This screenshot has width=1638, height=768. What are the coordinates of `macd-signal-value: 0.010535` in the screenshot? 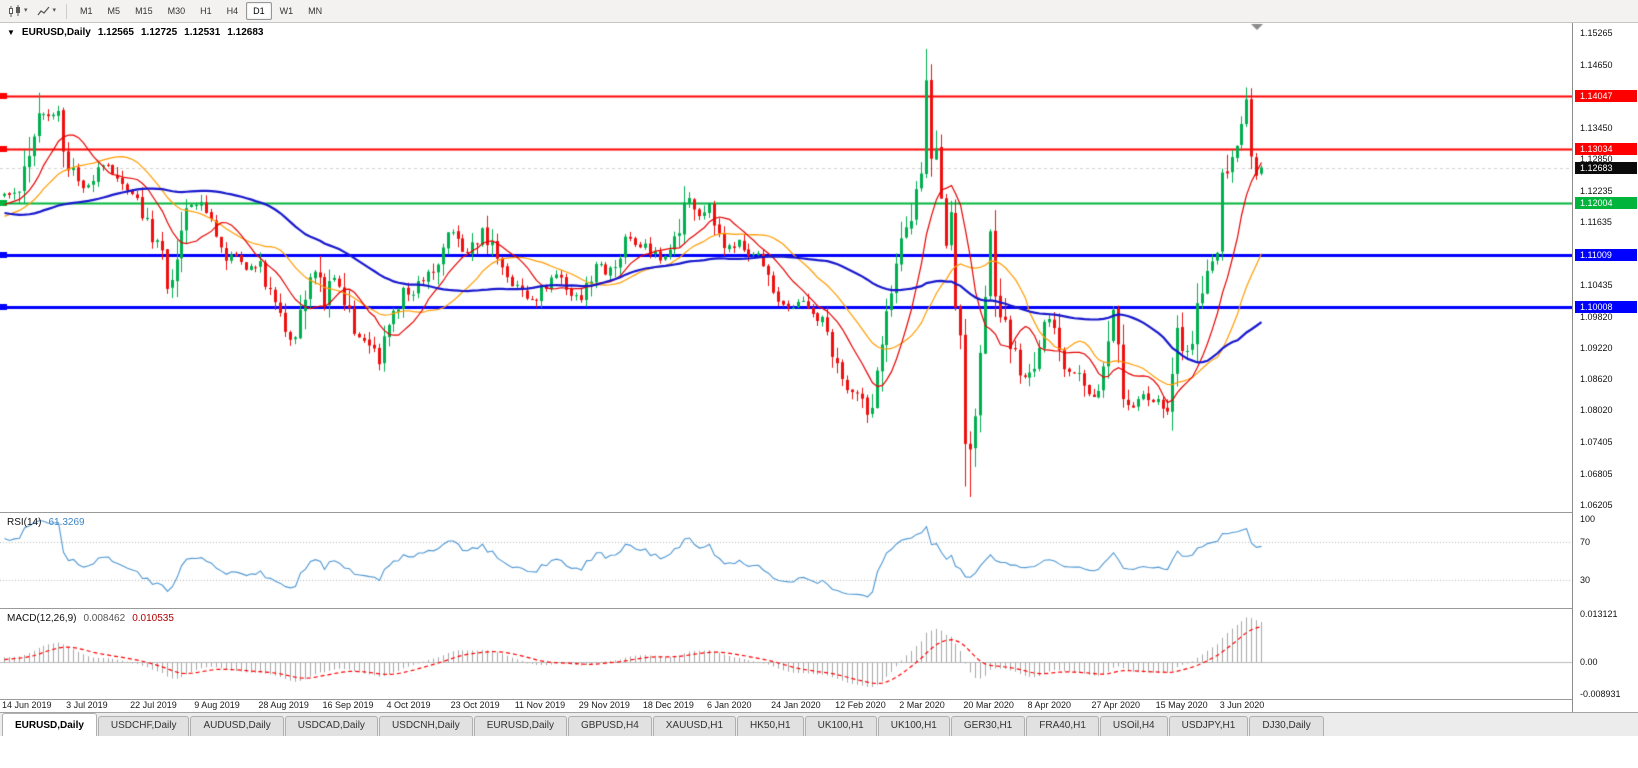 It's located at (153, 618).